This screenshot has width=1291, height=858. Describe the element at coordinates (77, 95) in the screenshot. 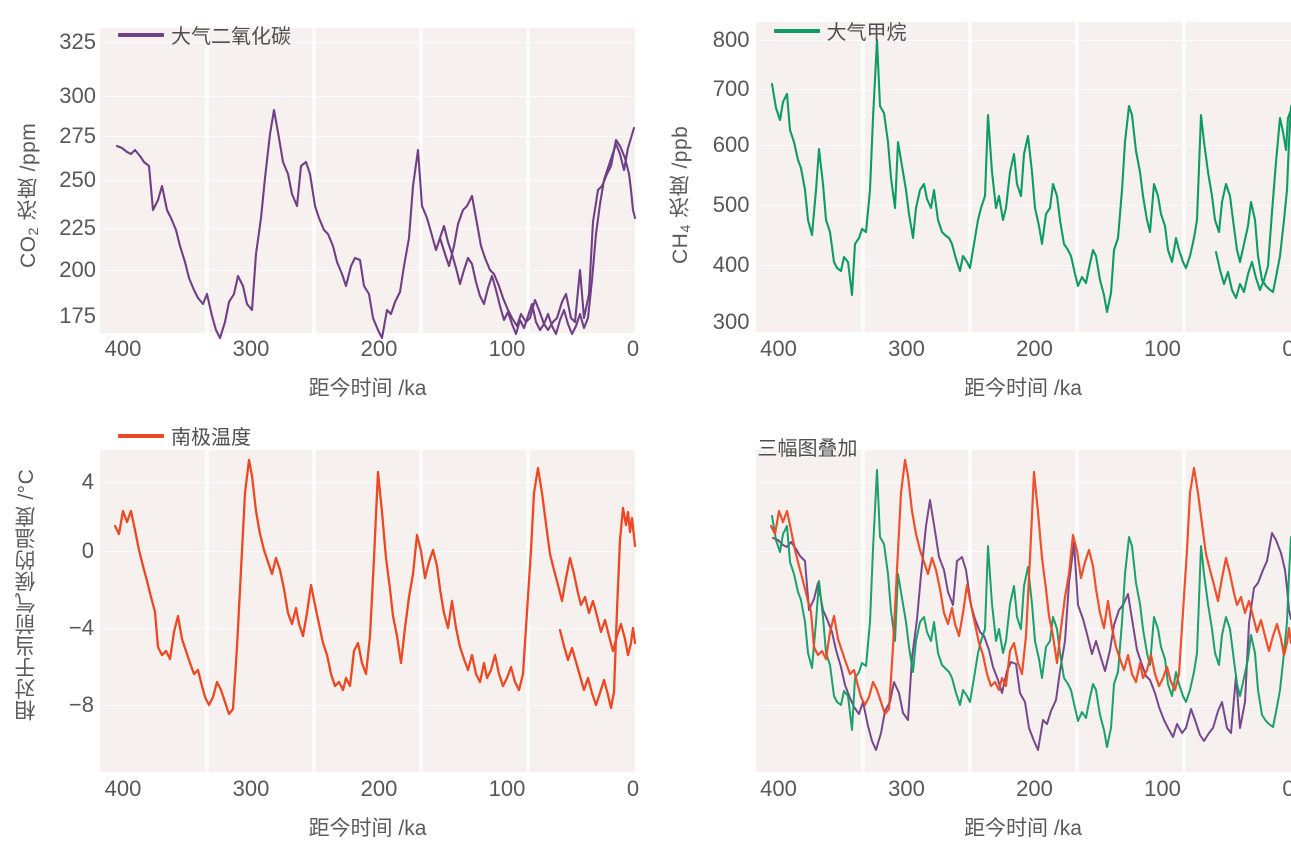

I see `co2-y-tick: 300` at that location.